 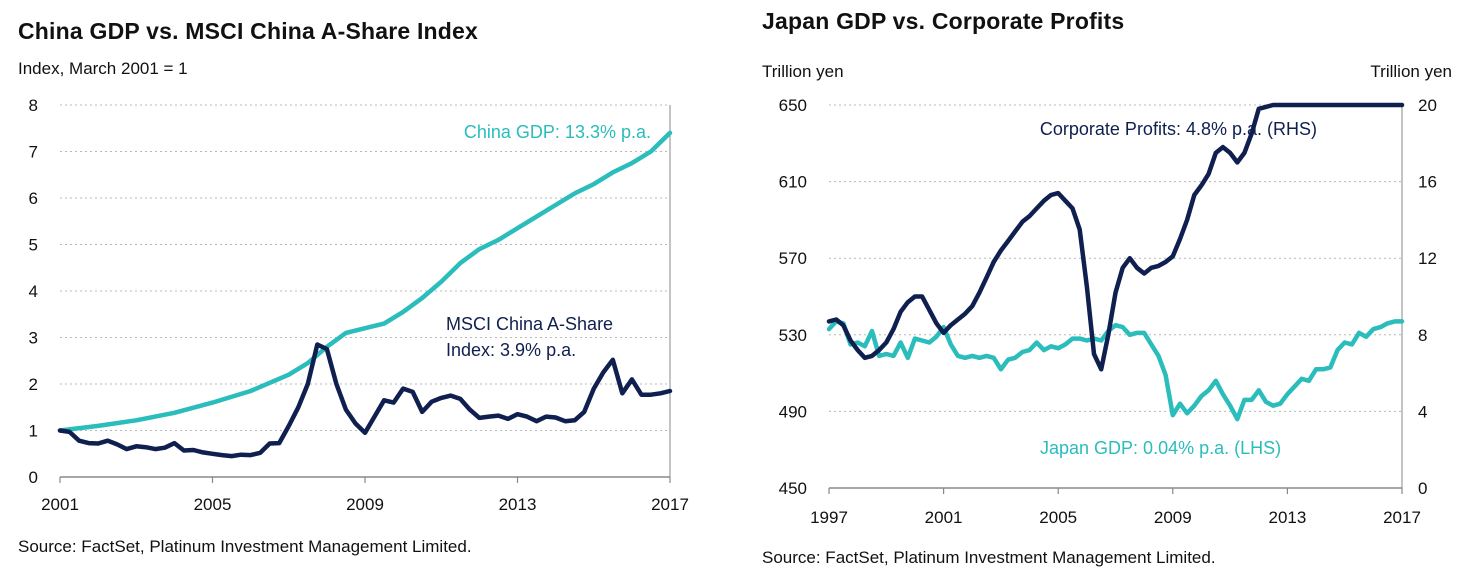 What do you see at coordinates (33, 152) in the screenshot?
I see `y-tick-label: 7` at bounding box center [33, 152].